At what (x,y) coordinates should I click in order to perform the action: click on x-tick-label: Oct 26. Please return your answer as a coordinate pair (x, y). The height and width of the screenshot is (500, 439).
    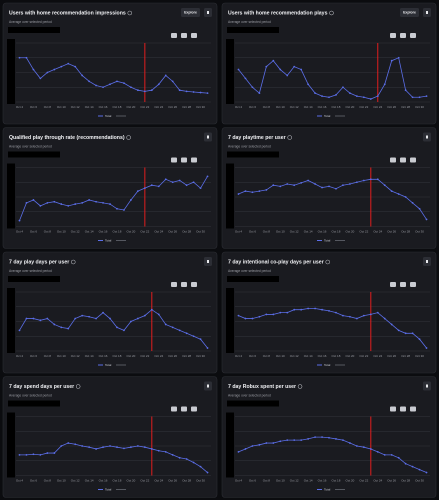
    Looking at the image, I should click on (391, 356).